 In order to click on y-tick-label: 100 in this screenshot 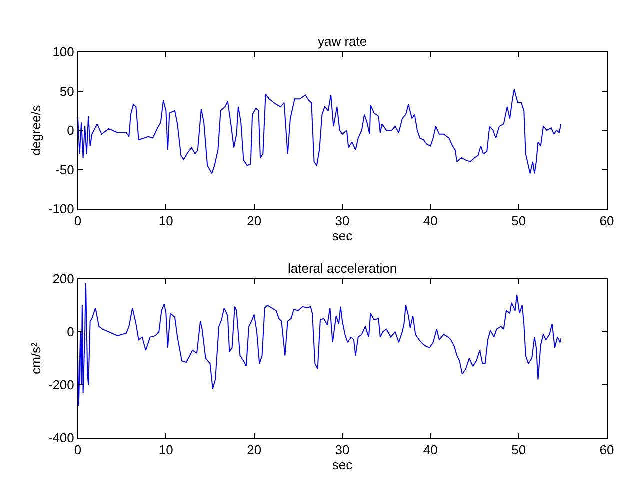, I will do `click(63, 52)`.